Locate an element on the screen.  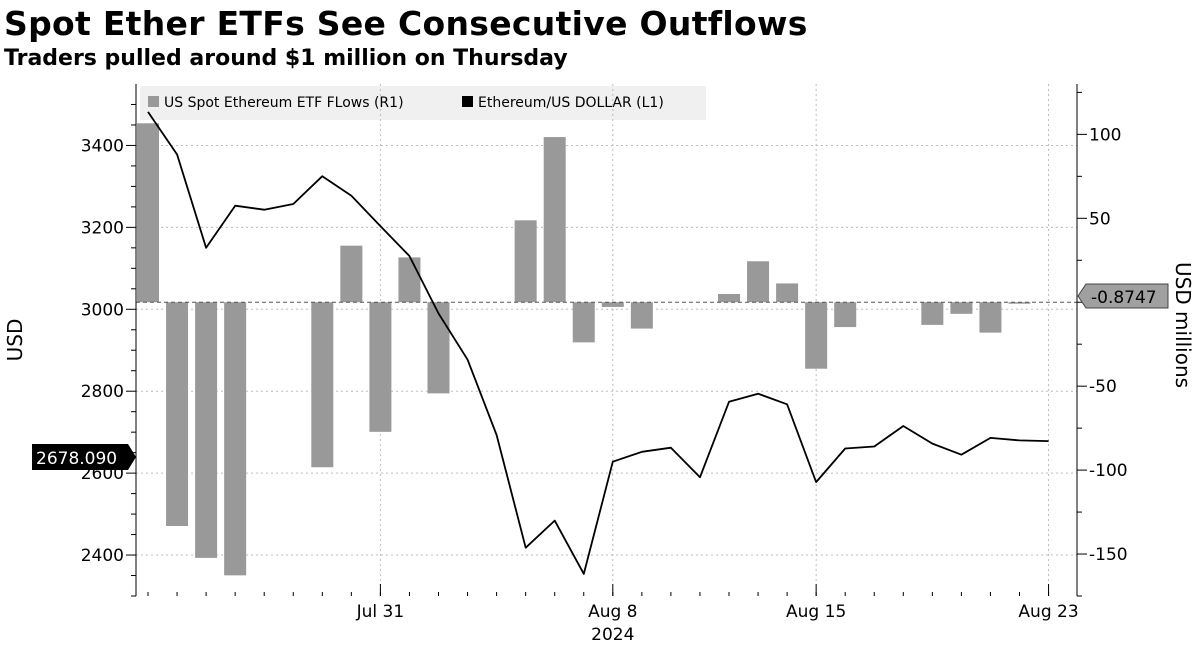
left-last-value-flag: 2678.090 is located at coordinates (84, 457).